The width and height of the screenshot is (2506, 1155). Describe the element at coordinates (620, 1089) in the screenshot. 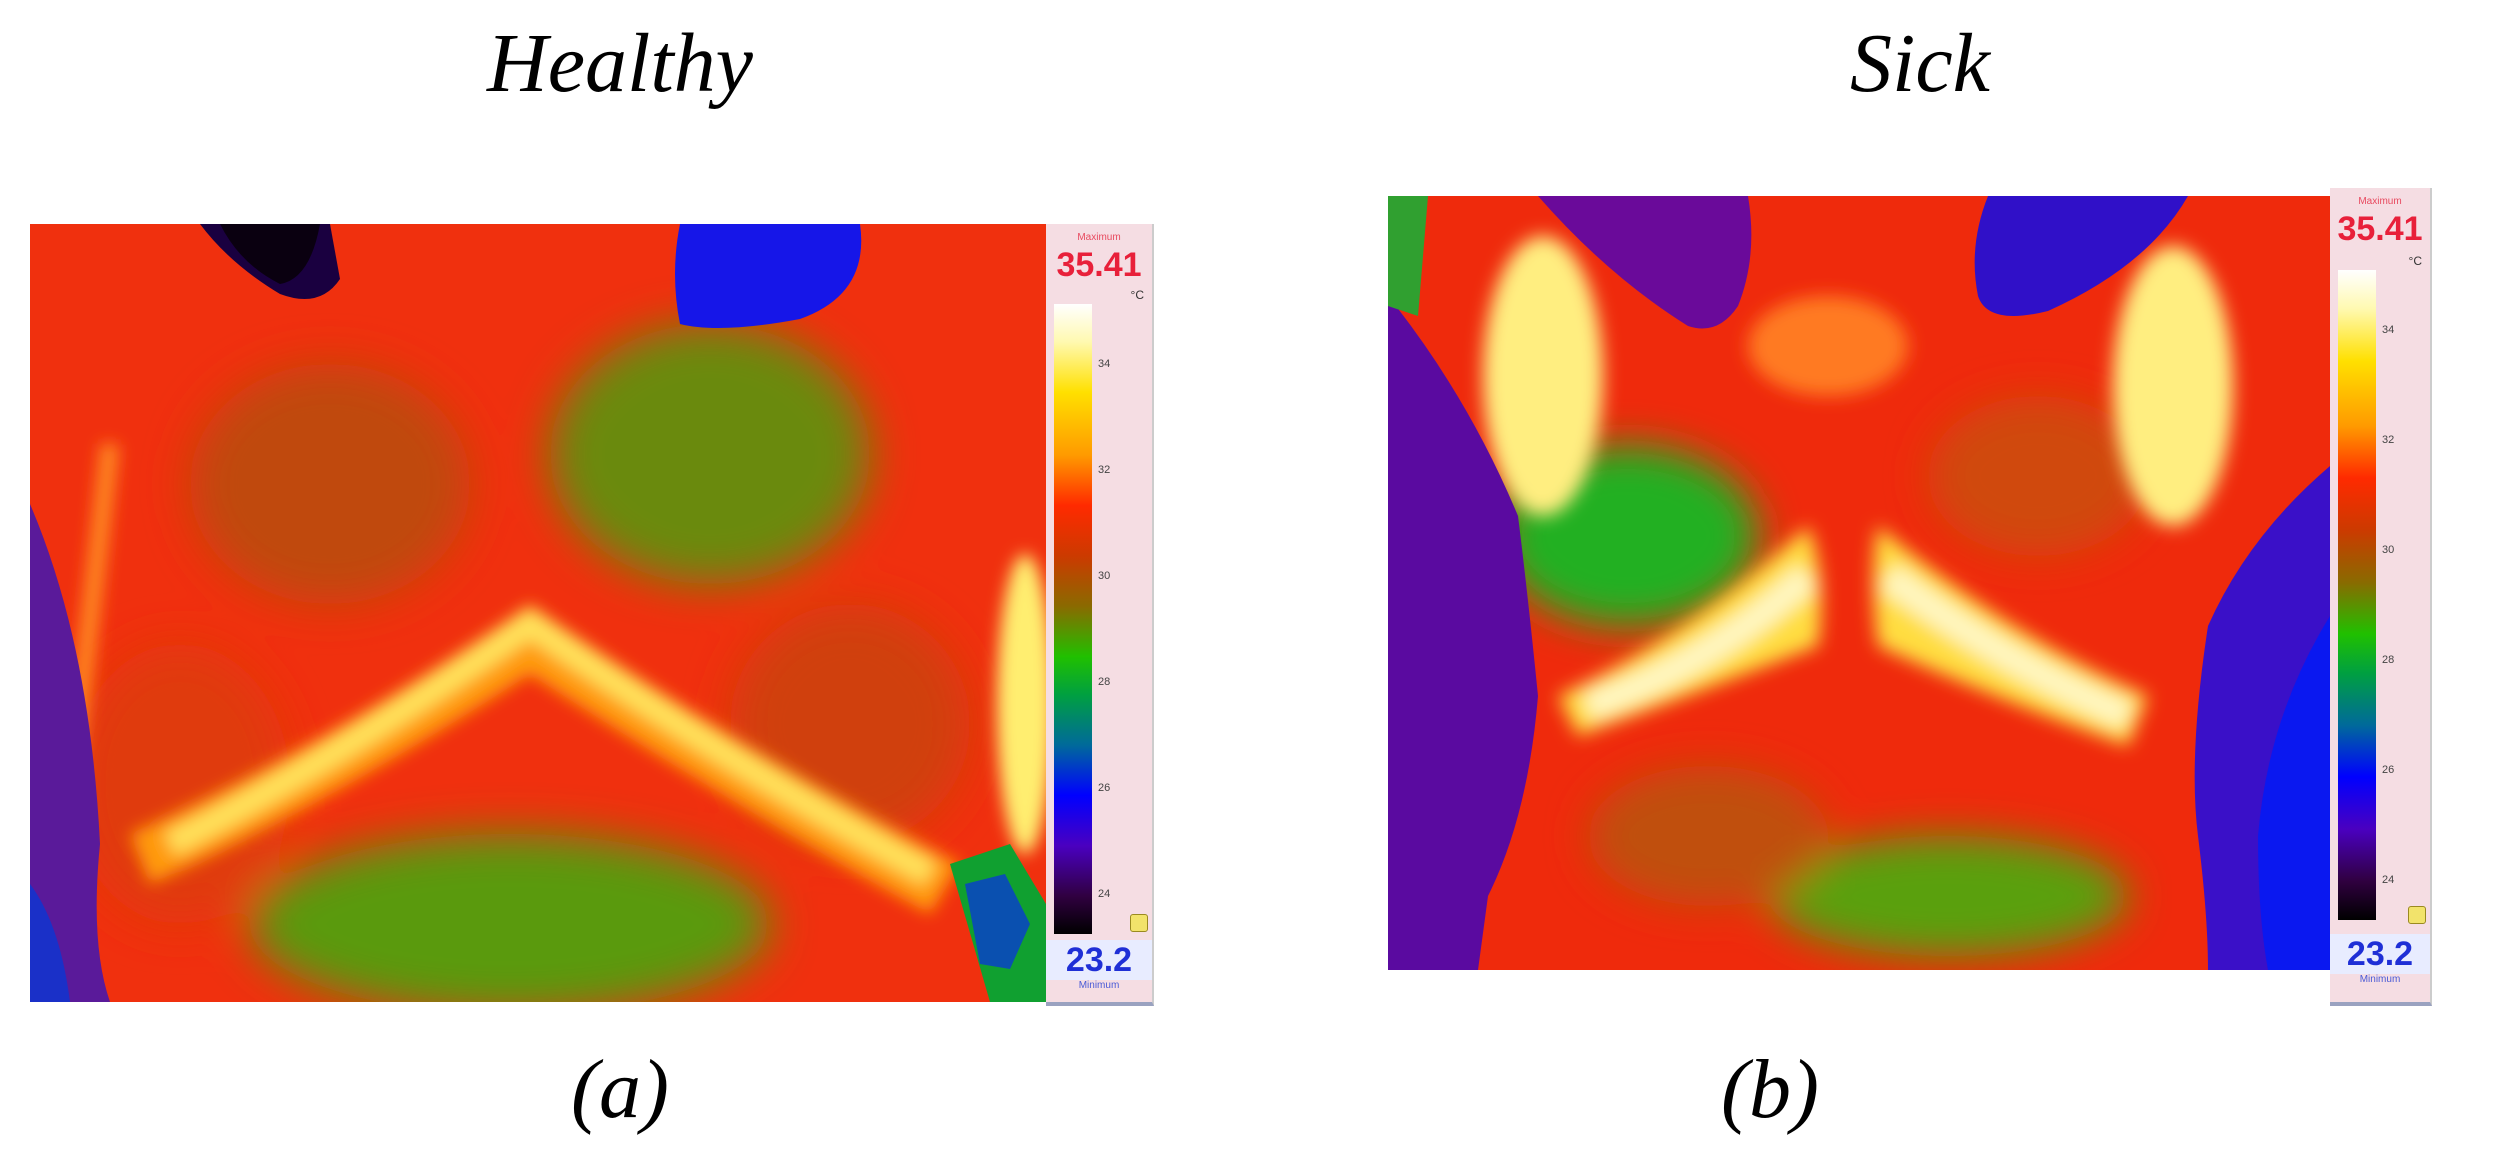

I see `panel-caption-a: (a)` at that location.